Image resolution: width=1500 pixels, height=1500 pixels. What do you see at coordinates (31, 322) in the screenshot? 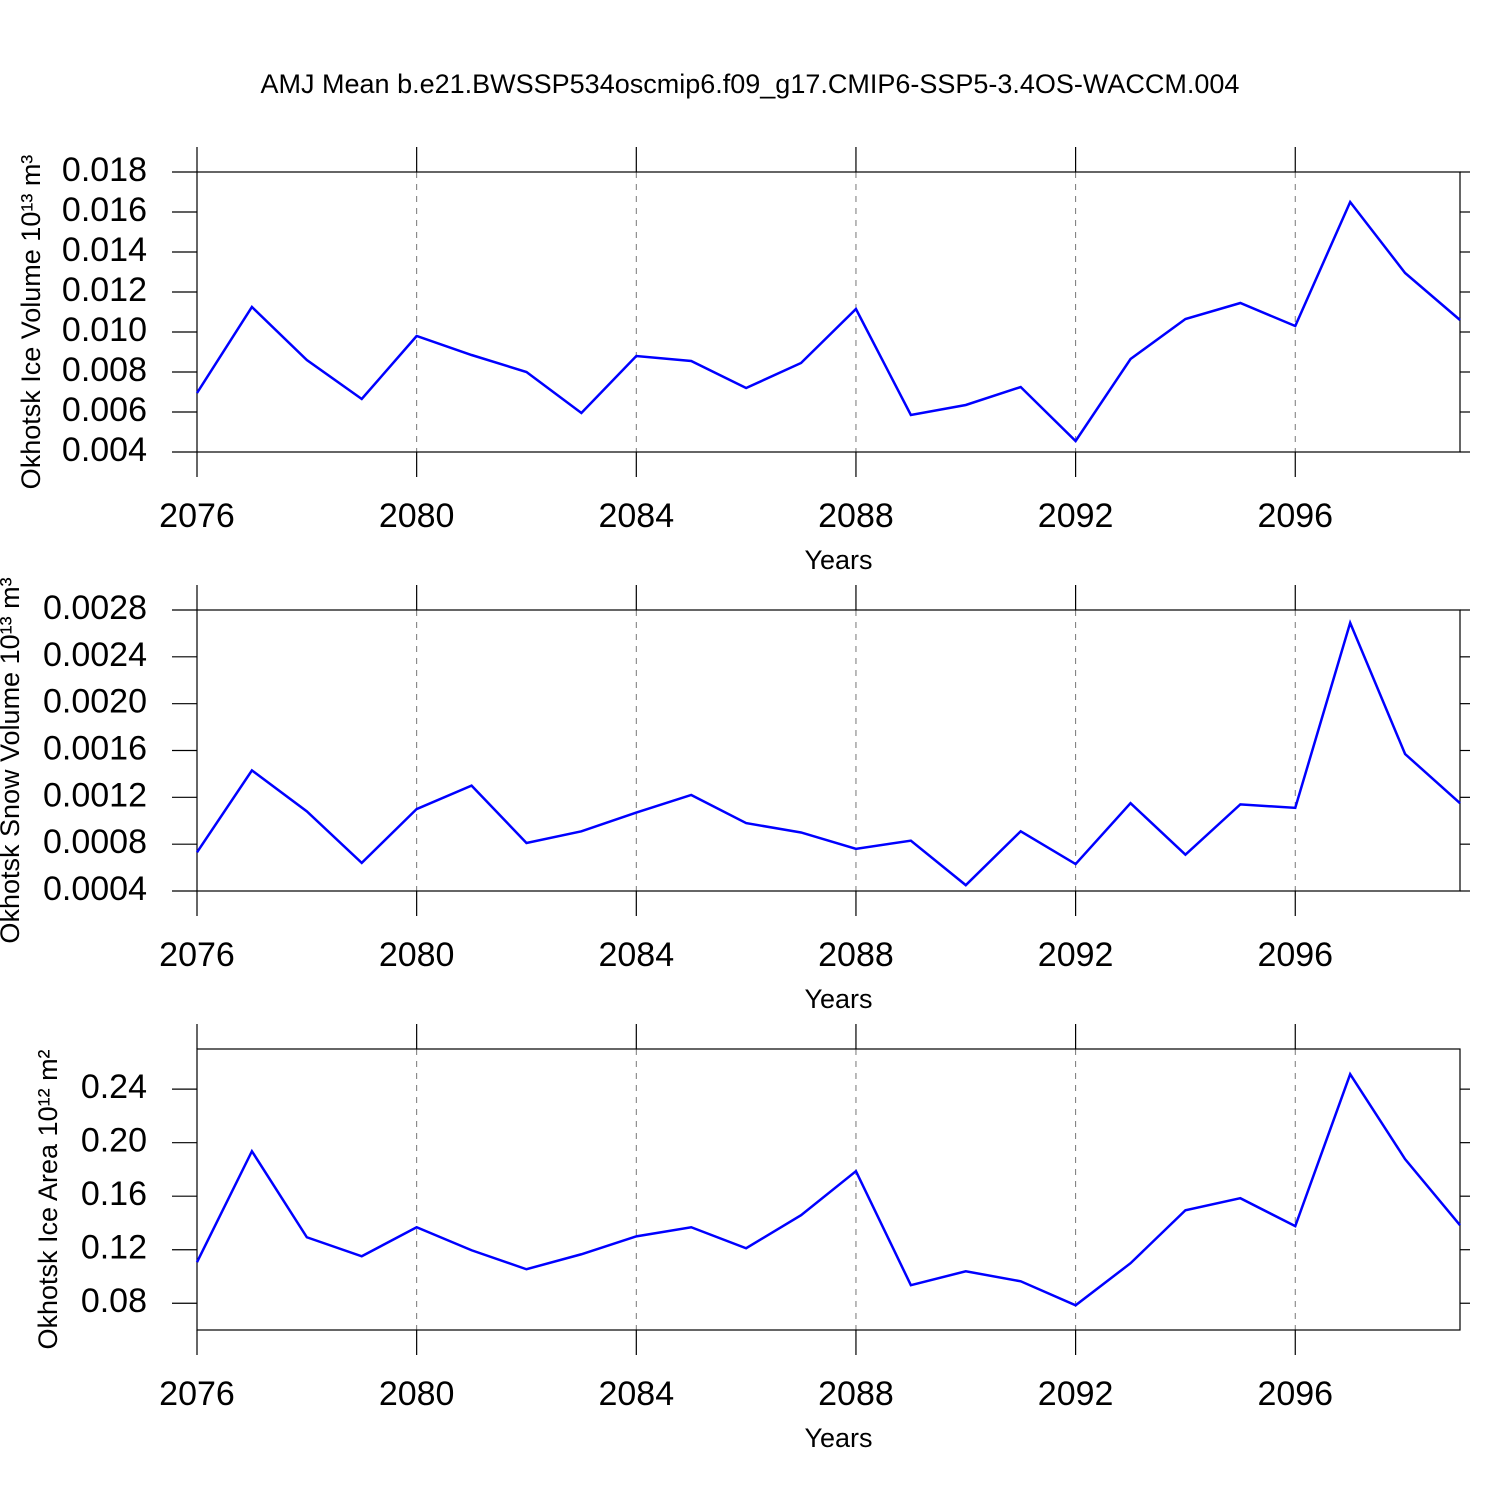
I see `y-axis-label: Okhotsk Ice Volume 10¹³ m³` at bounding box center [31, 322].